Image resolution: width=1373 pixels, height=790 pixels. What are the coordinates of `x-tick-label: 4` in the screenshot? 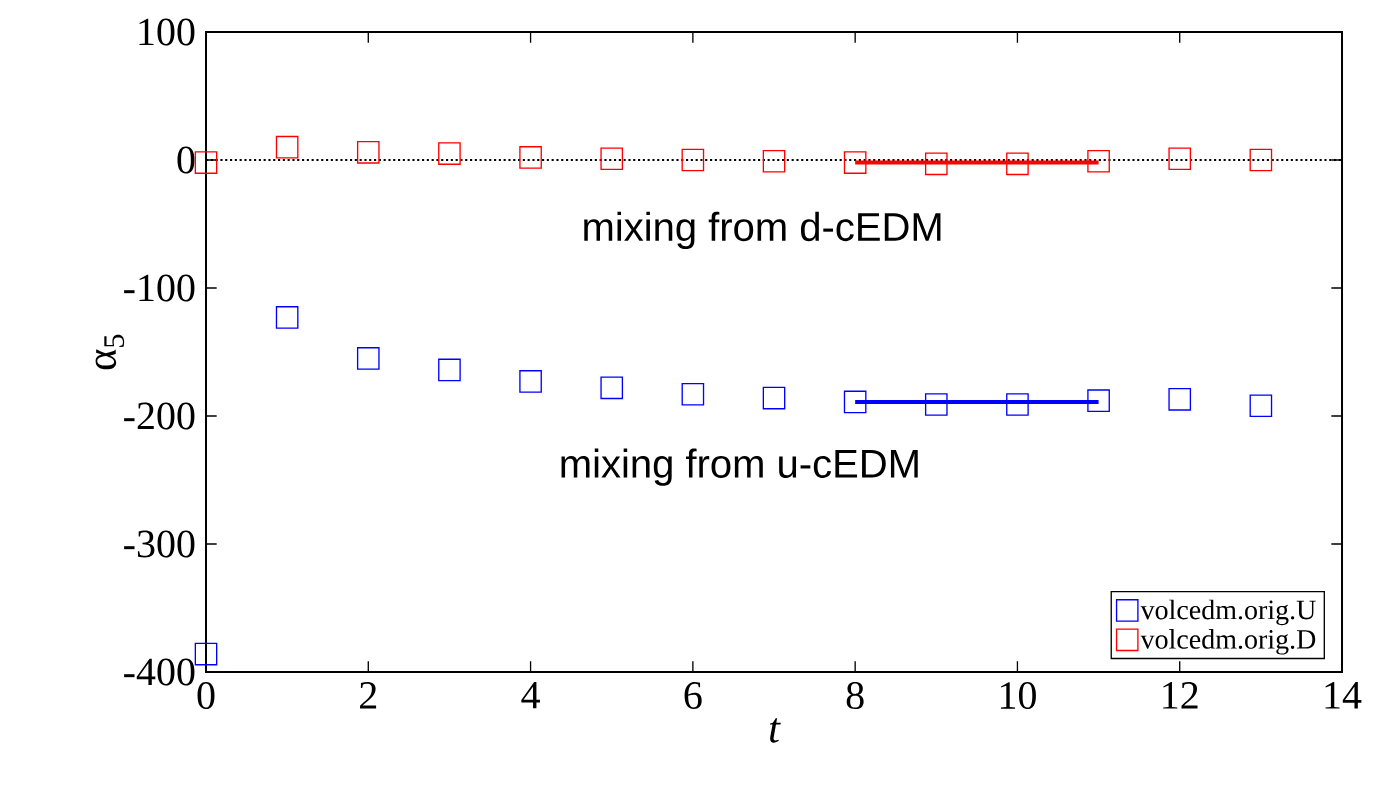 It's located at (530, 695).